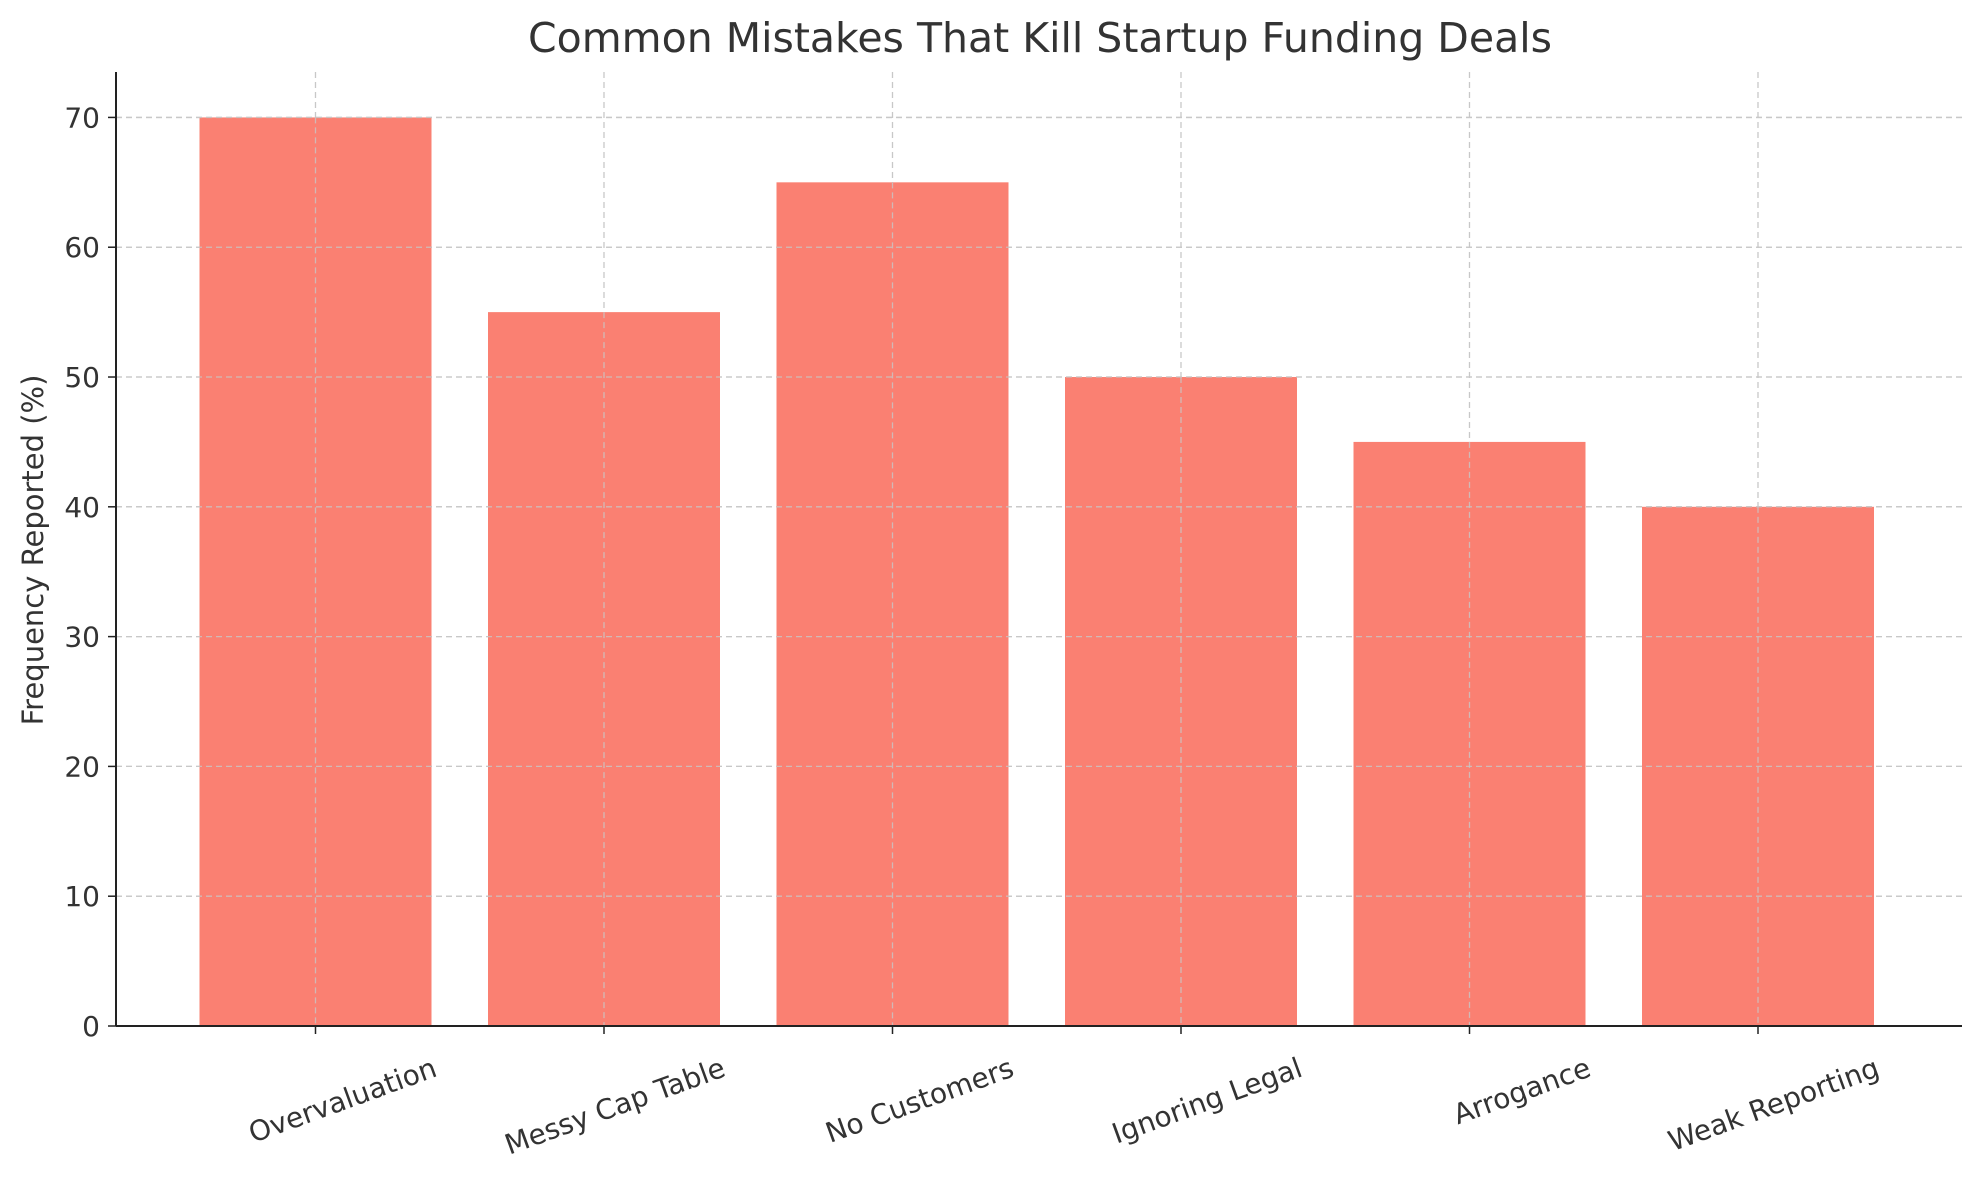 Image resolution: width=1979 pixels, height=1184 pixels. I want to click on y-tick-label: 50, so click(82, 377).